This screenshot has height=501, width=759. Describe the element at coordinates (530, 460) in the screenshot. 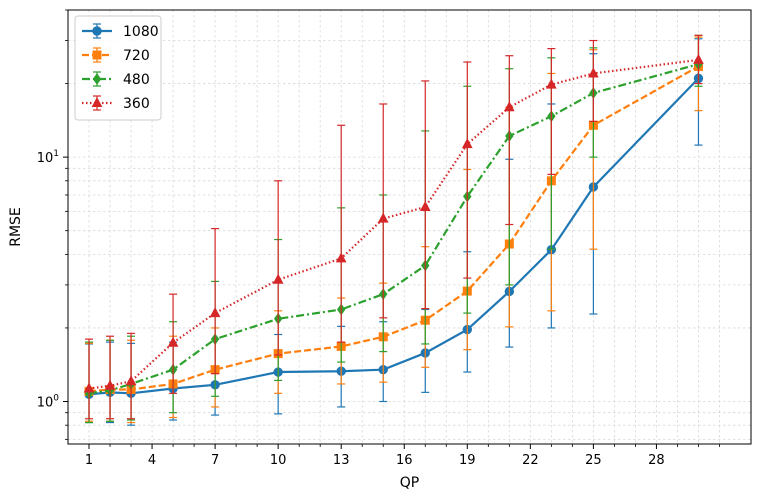

I see `x-tick-label: 22` at that location.